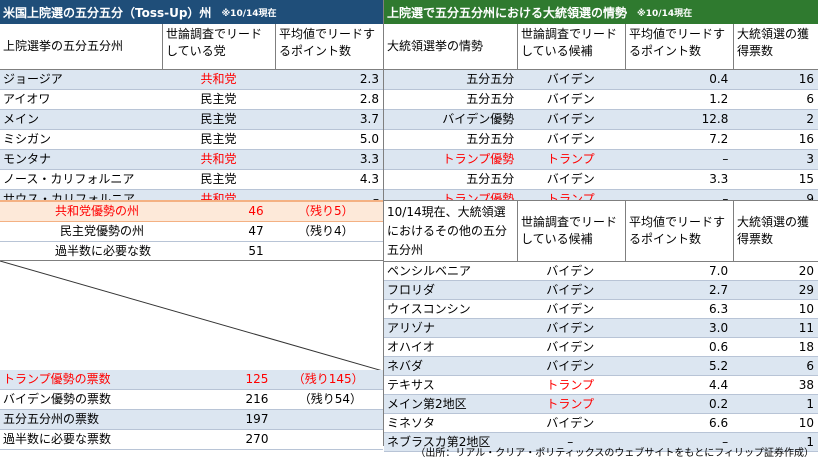 This screenshot has width=818, height=459. I want to click on state-name: テキサス, so click(411, 385).